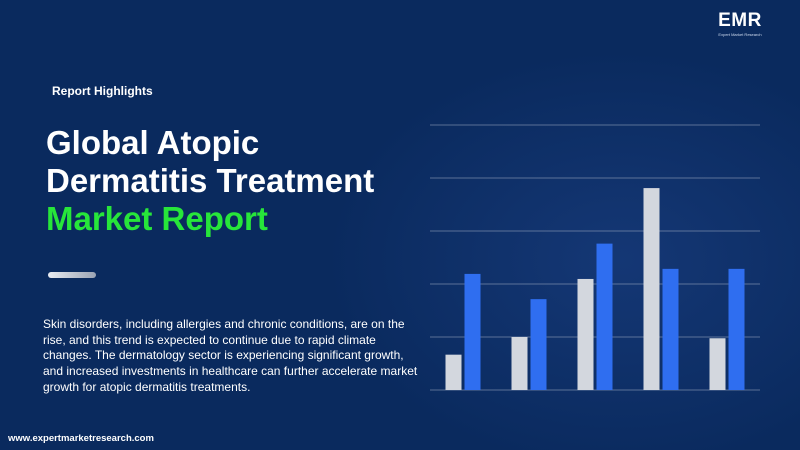  Describe the element at coordinates (153, 142) in the screenshot. I see `title-line-1: Global Atopic` at that location.